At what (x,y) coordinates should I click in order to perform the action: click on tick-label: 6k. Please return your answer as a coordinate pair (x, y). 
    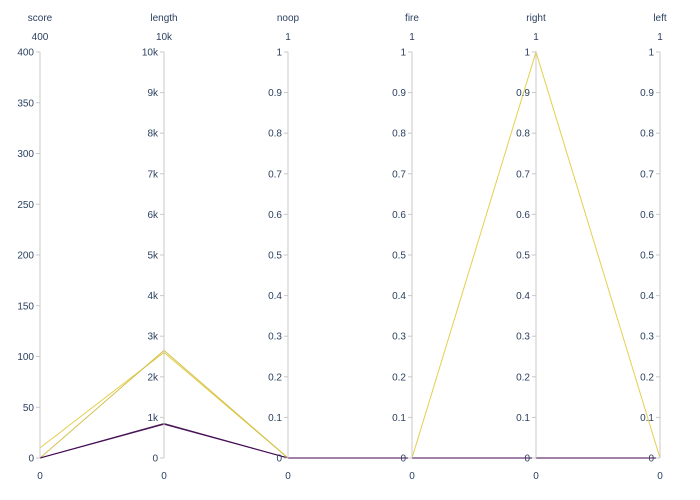
    Looking at the image, I should click on (153, 215).